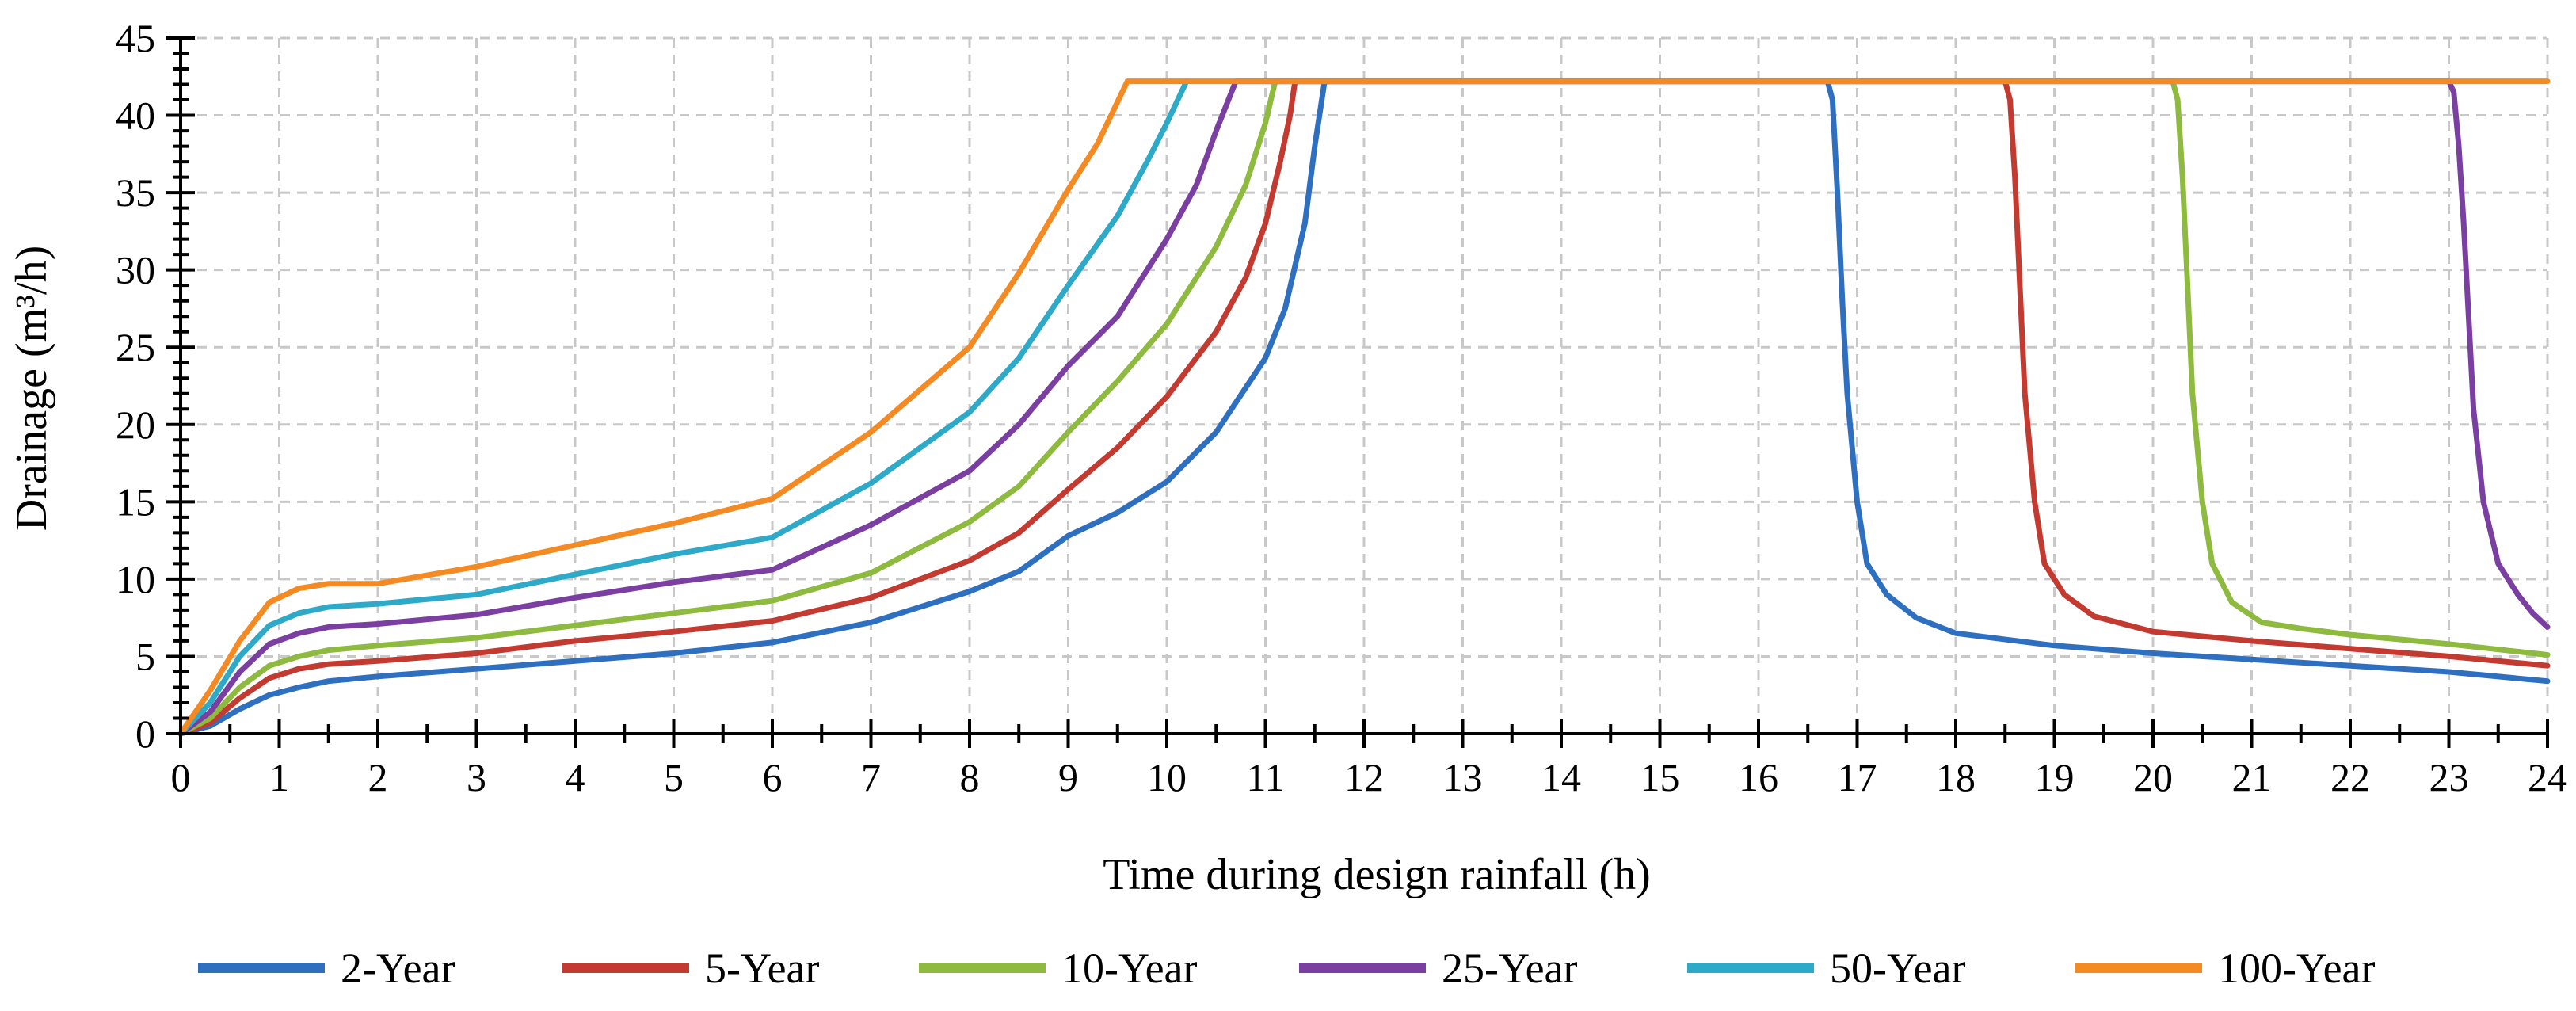  Describe the element at coordinates (2153, 777) in the screenshot. I see `x-tick-label: 20` at that location.